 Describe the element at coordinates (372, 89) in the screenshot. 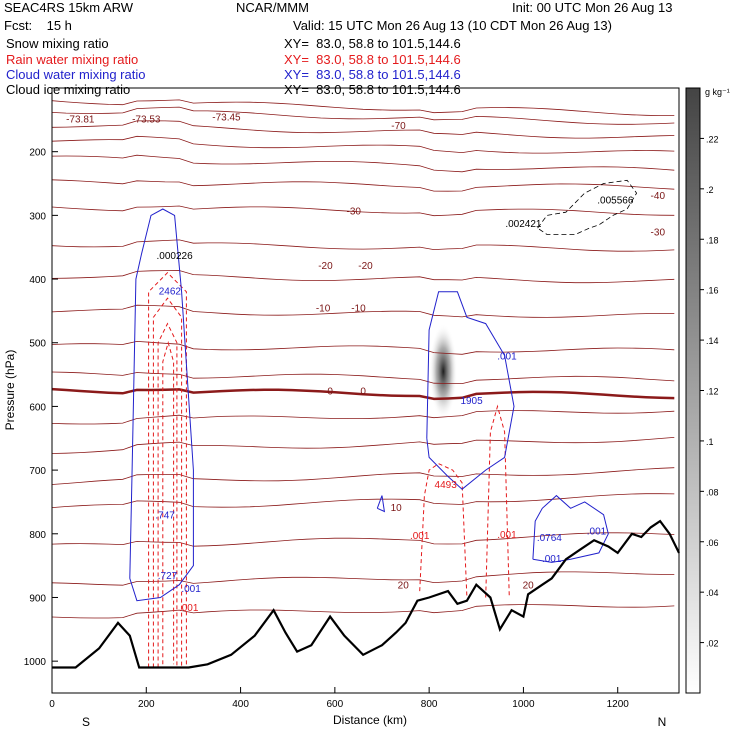

I see `field-cloud-ice-xy: XY= 83.0, 58.8 to 101.5,144.6` at that location.